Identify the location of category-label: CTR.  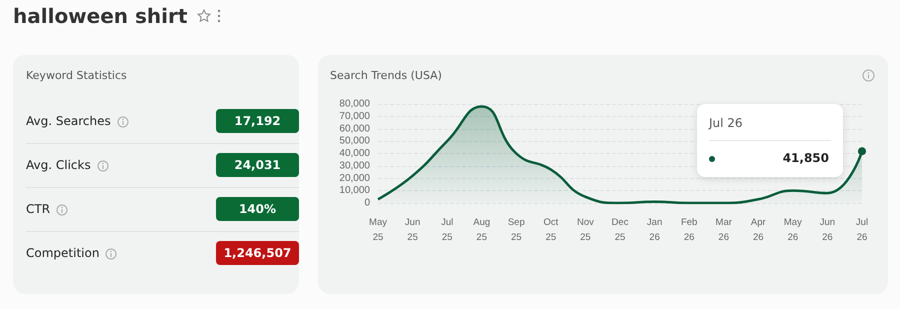
(39, 209).